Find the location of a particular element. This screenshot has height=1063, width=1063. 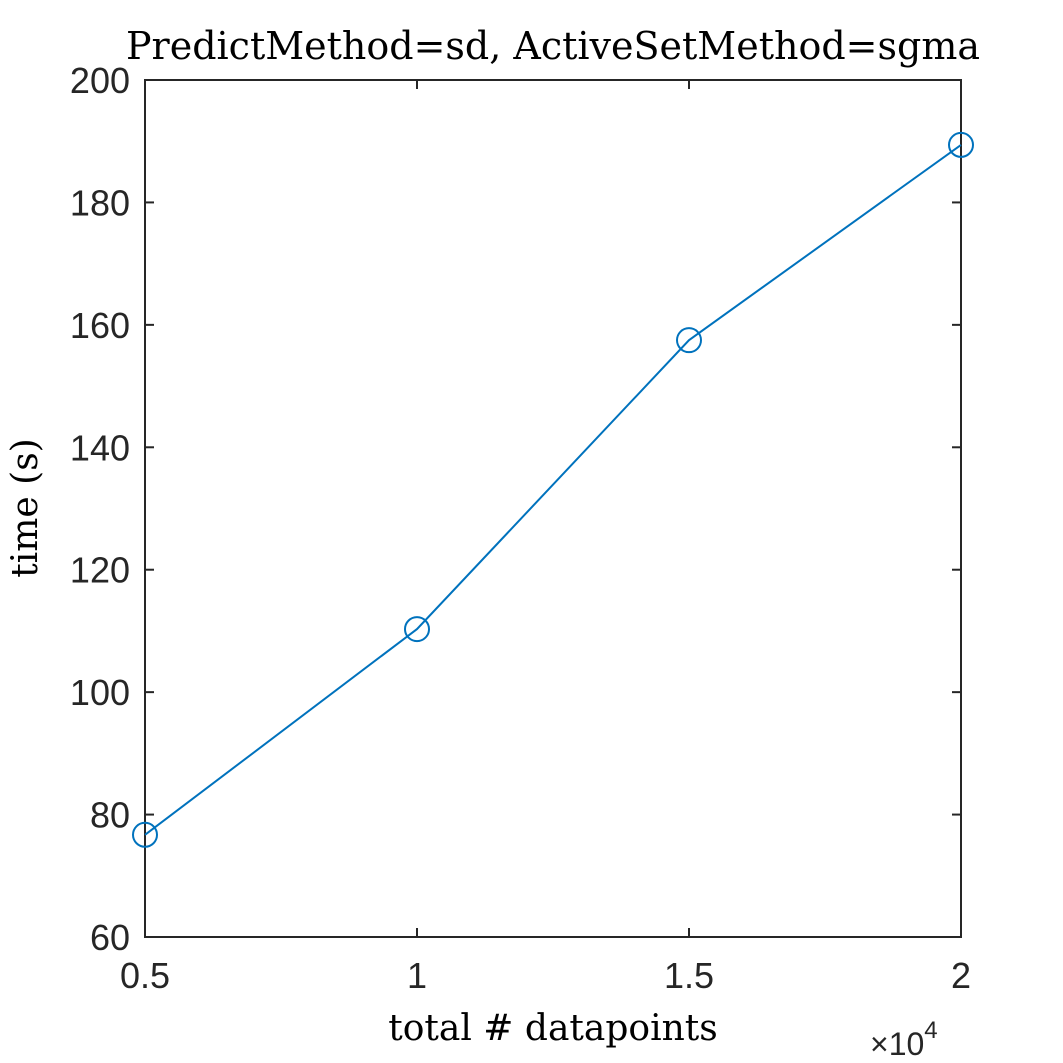

y-axis-label: time (s) is located at coordinates (25, 507).